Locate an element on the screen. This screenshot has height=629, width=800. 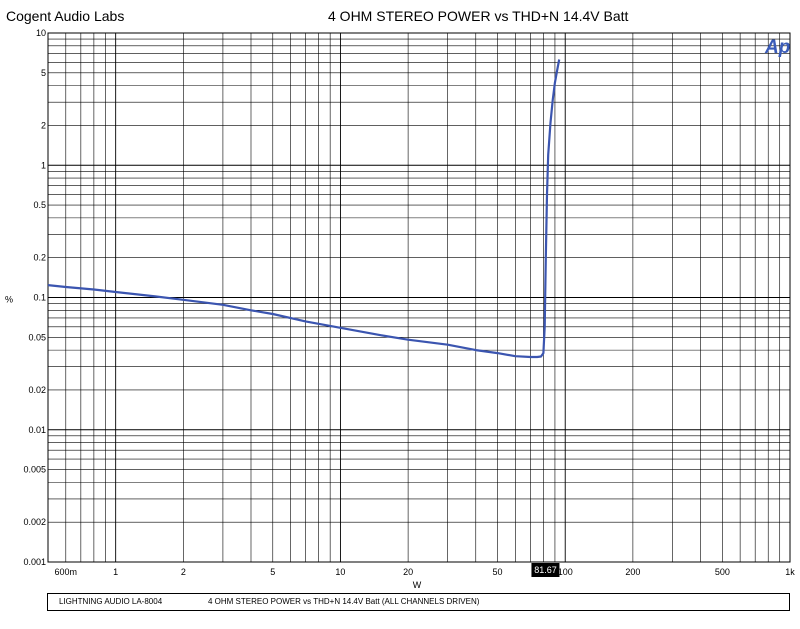
y-tick-label: 0.002 is located at coordinates (34, 522).